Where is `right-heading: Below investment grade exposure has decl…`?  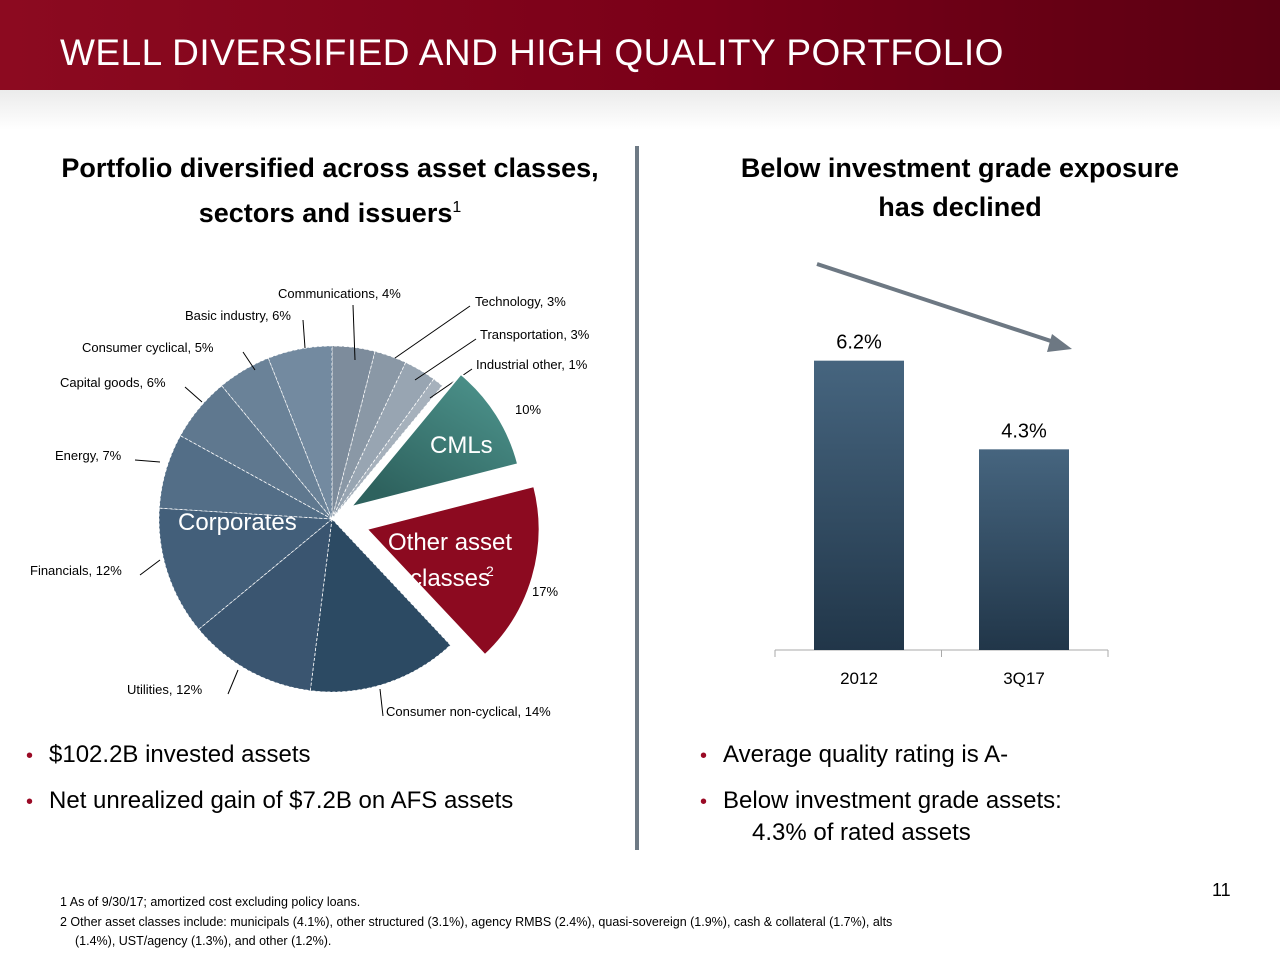
right-heading: Below investment grade exposure has decl… is located at coordinates (960, 188).